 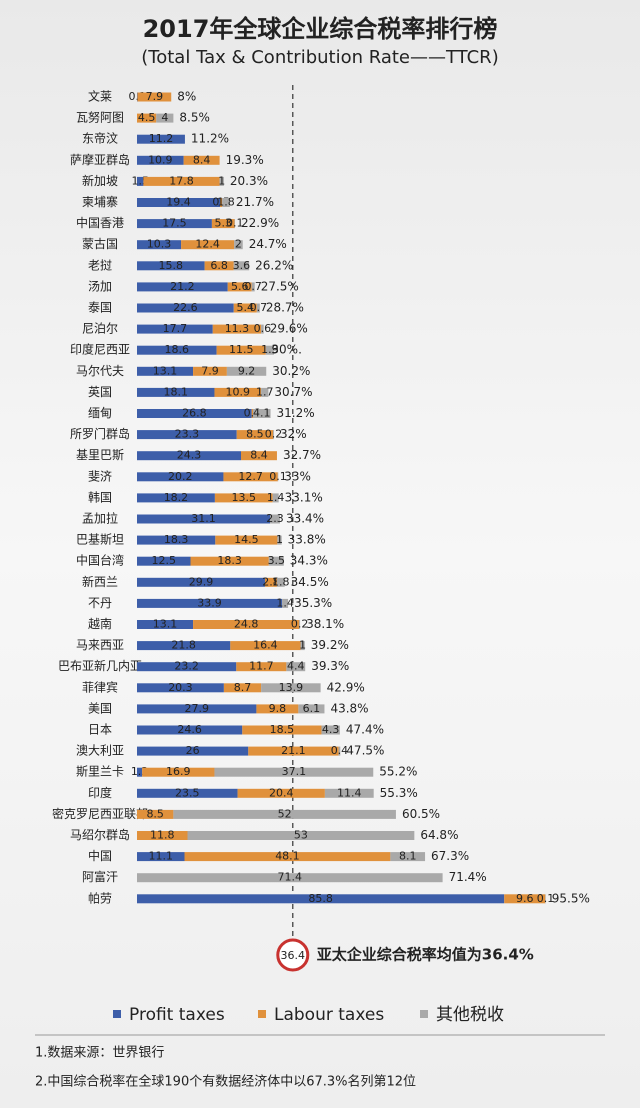 What do you see at coordinates (349, 792) in the screenshot?
I see `segment-label: 11.4` at bounding box center [349, 792].